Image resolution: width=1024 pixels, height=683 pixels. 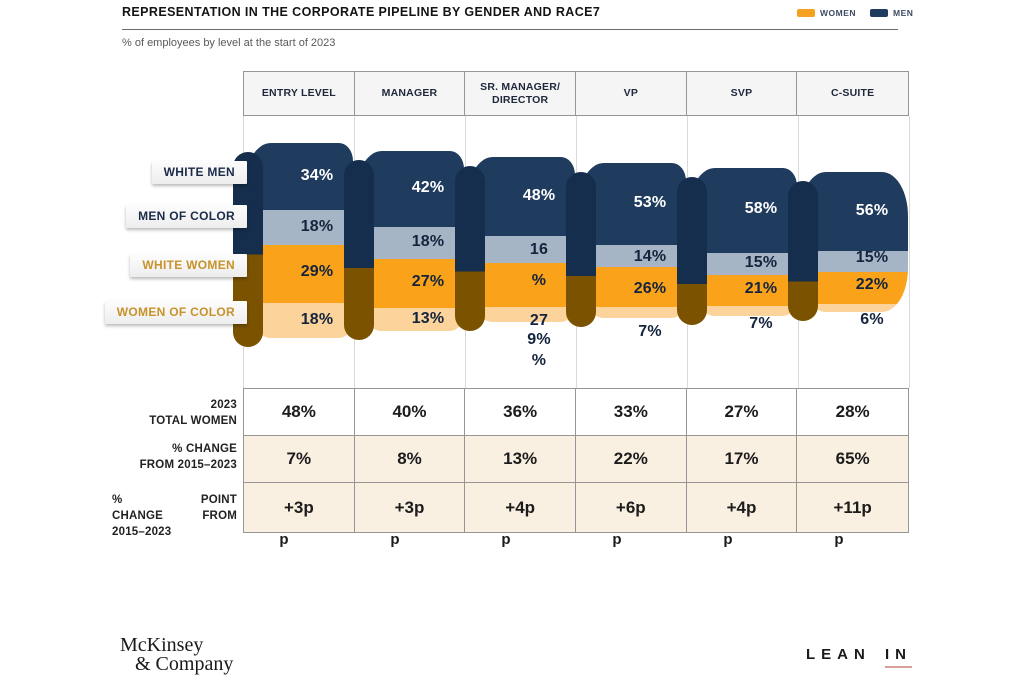 I want to click on bar-value-label: 58%, so click(x=761, y=208).